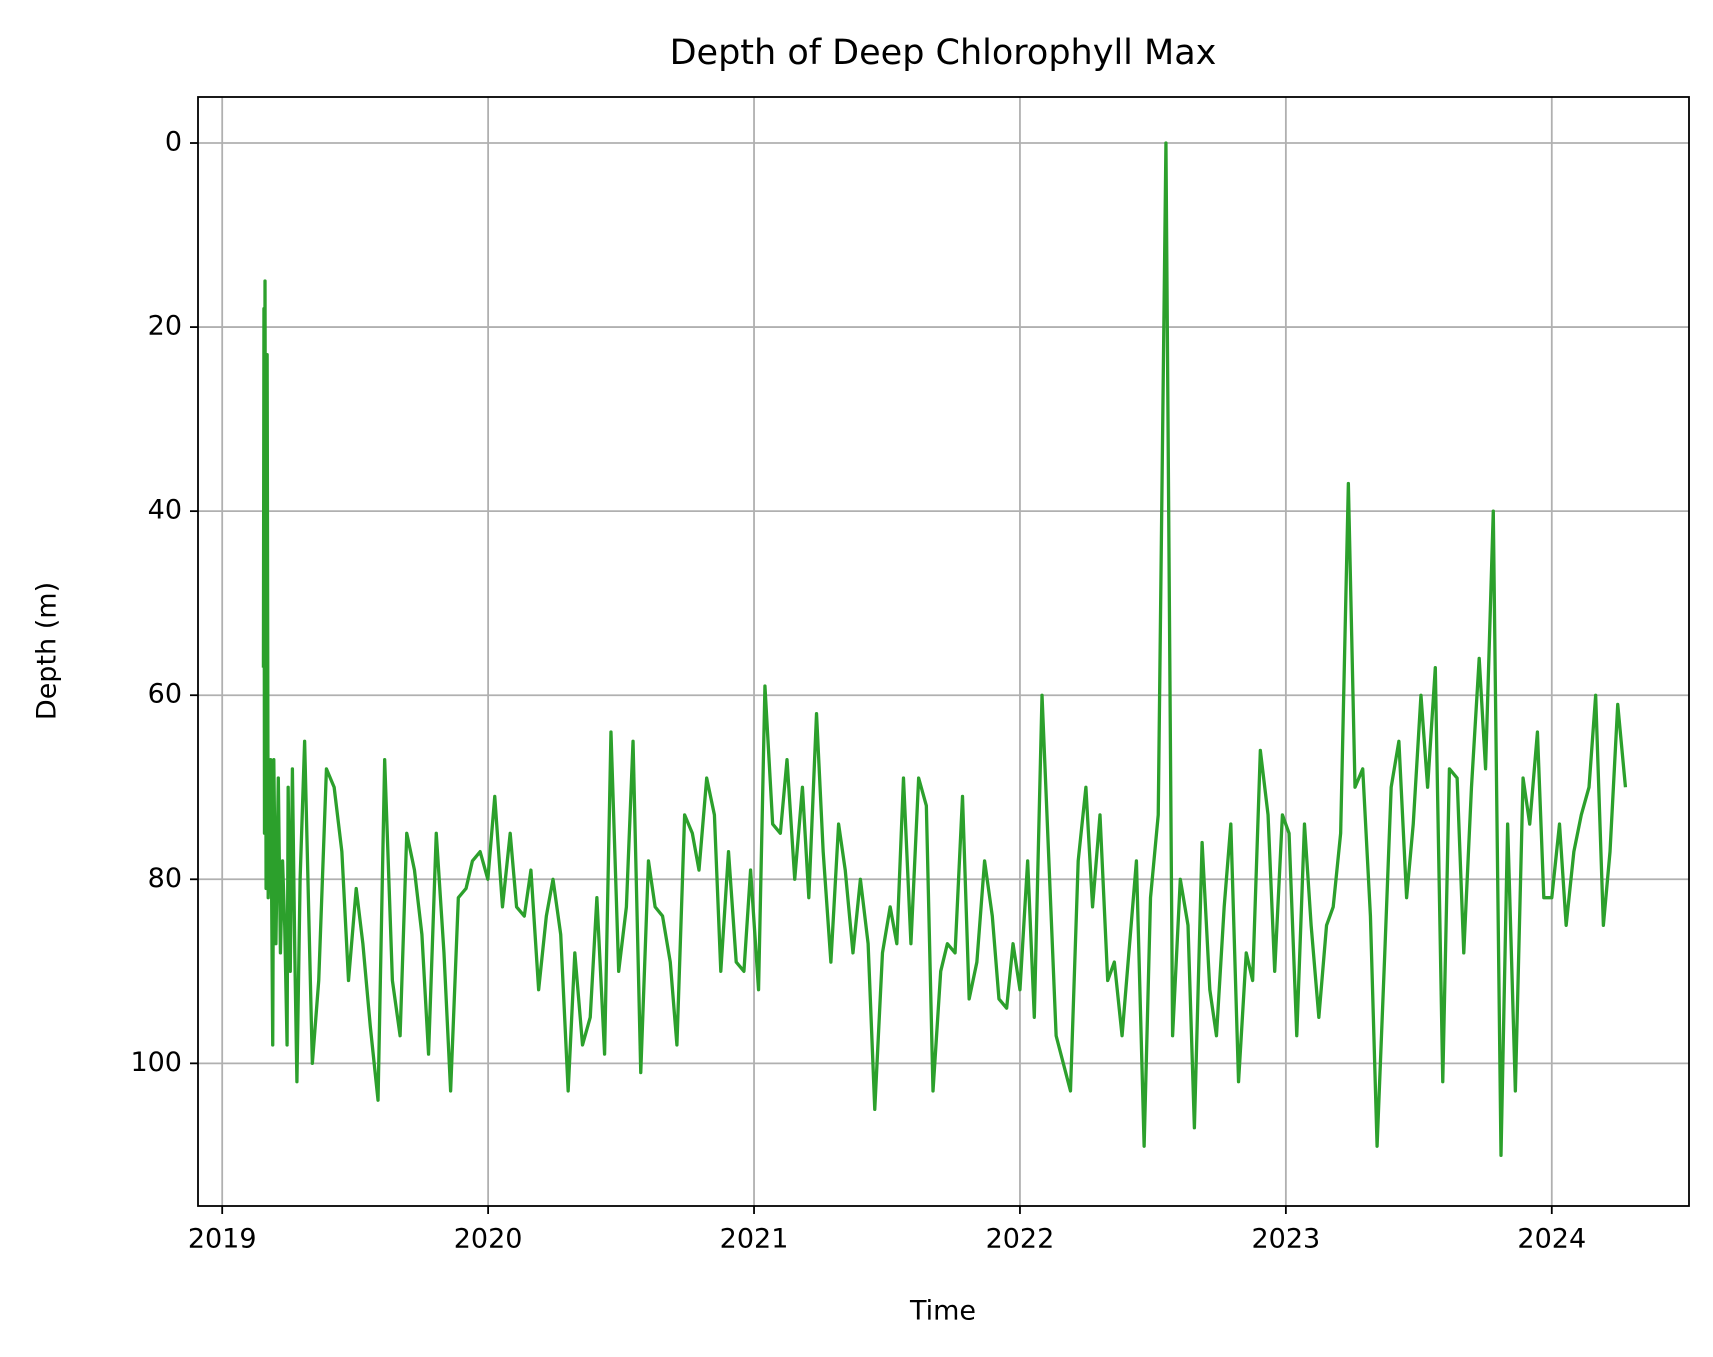  I want to click on y-axis-label: Depth (m), so click(47, 651).